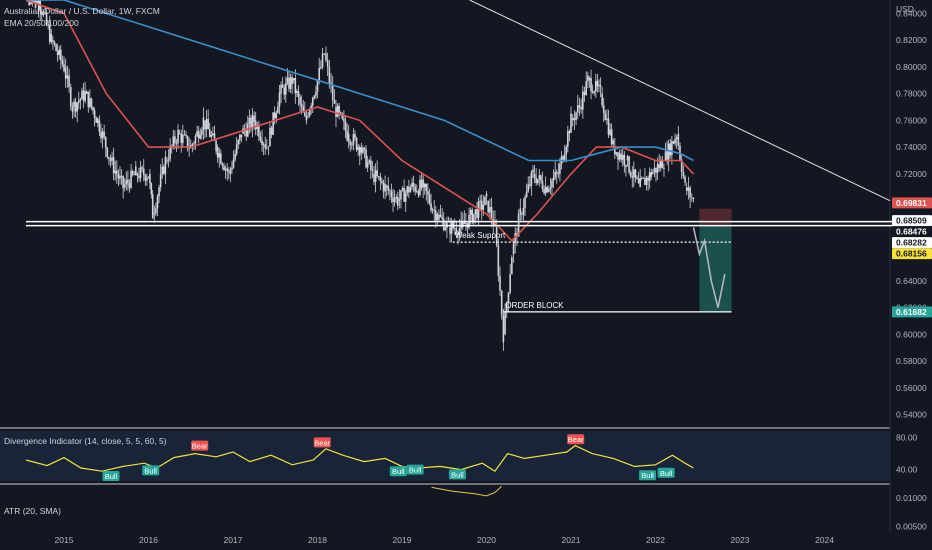  What do you see at coordinates (911, 94) in the screenshot?
I see `price-tick: 0.78000` at bounding box center [911, 94].